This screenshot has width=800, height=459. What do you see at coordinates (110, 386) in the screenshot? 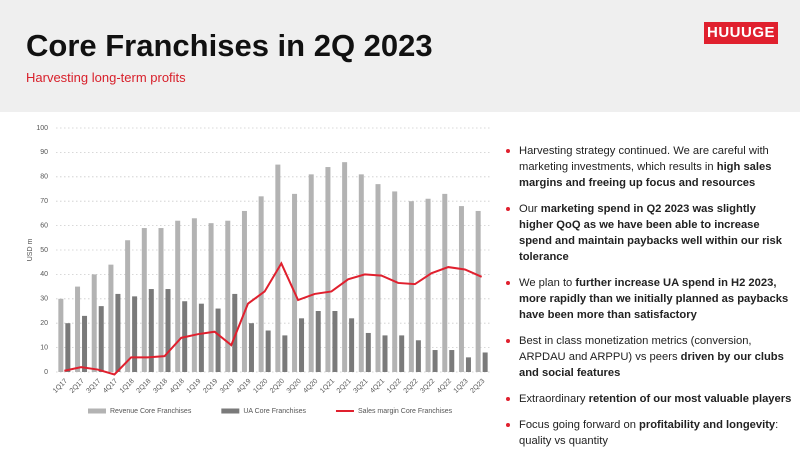
I see `x-tick-label: 4Q17` at bounding box center [110, 386].